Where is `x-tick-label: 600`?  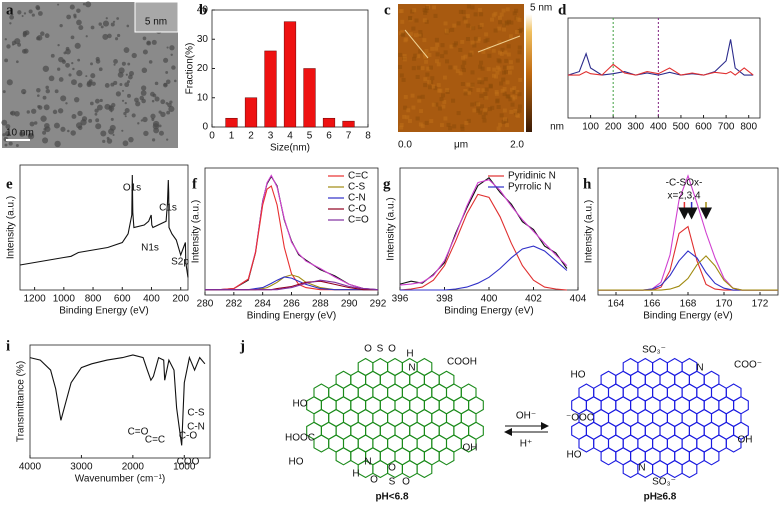 x-tick-label: 600 is located at coordinates (122, 299).